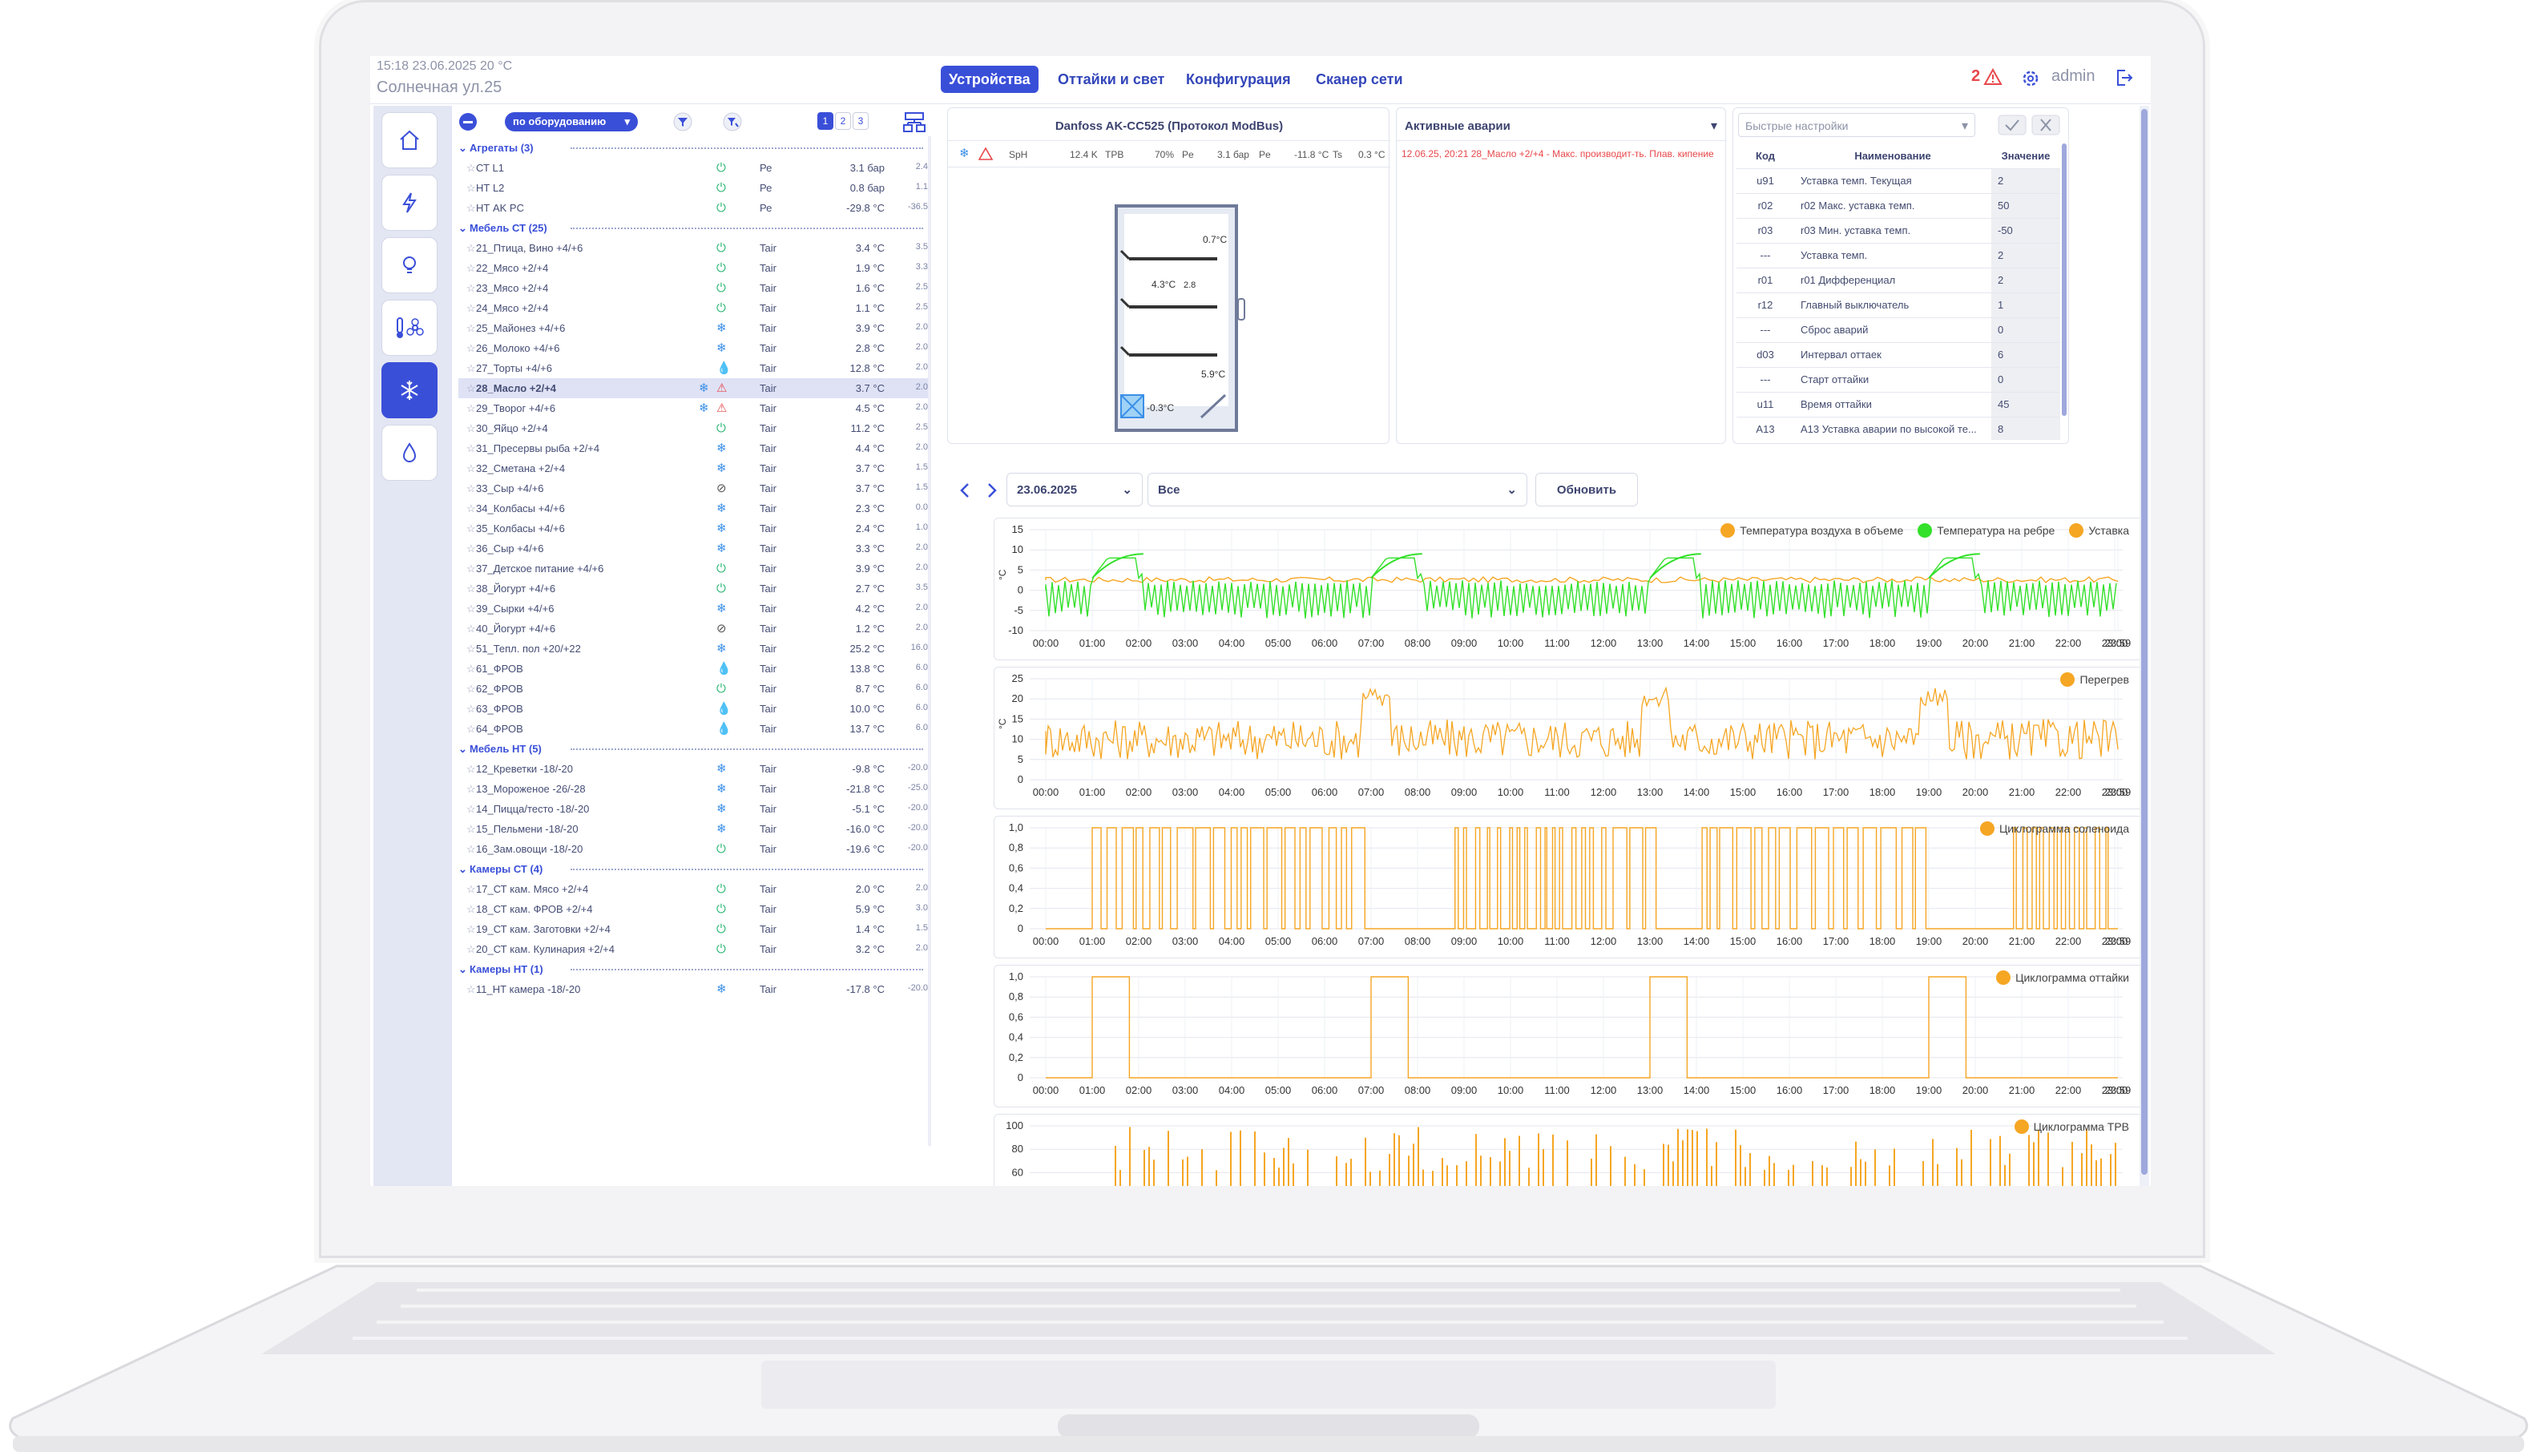  What do you see at coordinates (1987, 77) in the screenshot?
I see `alarm-indicator: 2` at bounding box center [1987, 77].